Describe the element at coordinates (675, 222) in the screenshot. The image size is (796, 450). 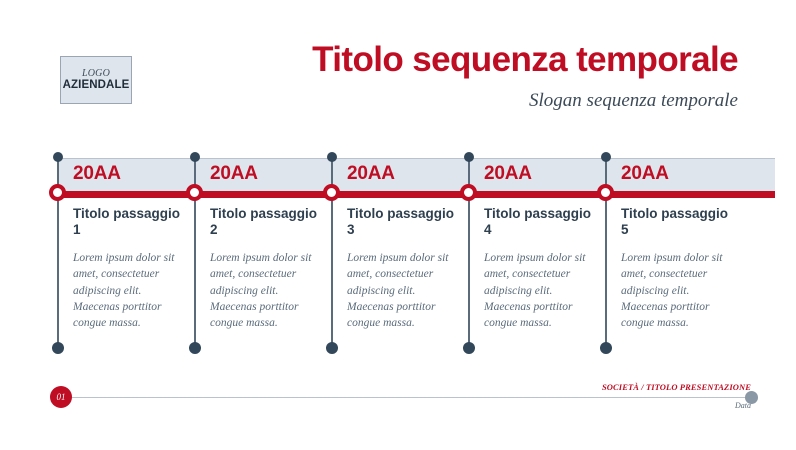
I see `step-title: Titolo passaggio 5` at that location.